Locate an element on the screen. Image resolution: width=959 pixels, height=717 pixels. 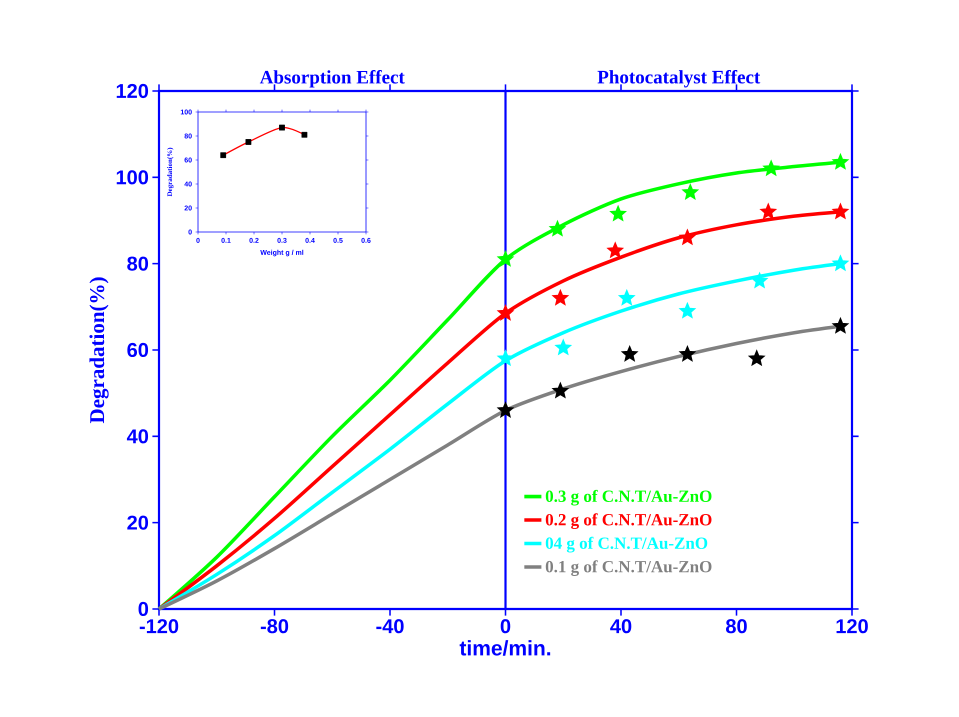
y-tick-label: 60 is located at coordinates (137, 350).